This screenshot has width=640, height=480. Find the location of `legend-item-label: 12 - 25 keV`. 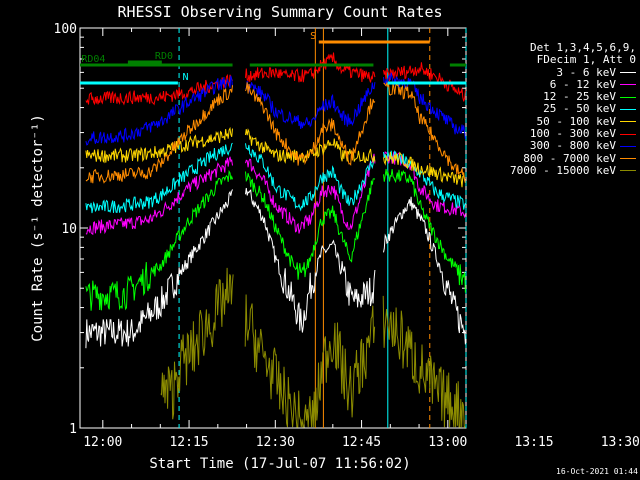

legend-item-label: 12 - 25 keV is located at coordinates (579, 97).